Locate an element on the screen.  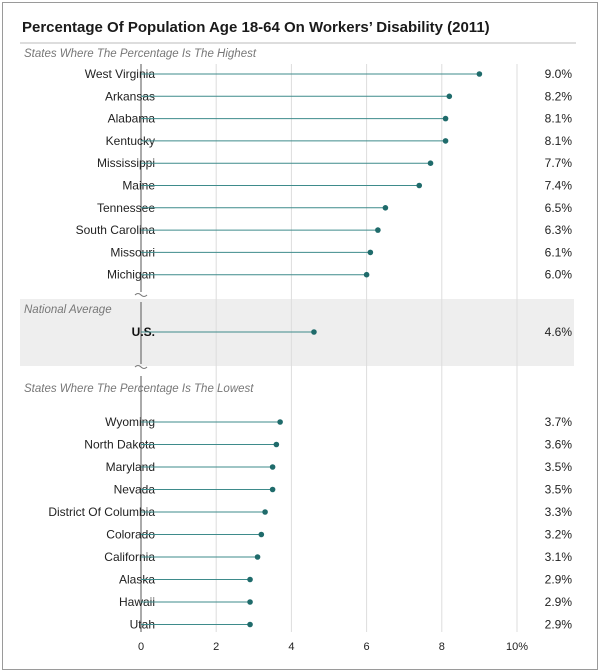
data-row: California 3.1% is located at coordinates (338, 557).